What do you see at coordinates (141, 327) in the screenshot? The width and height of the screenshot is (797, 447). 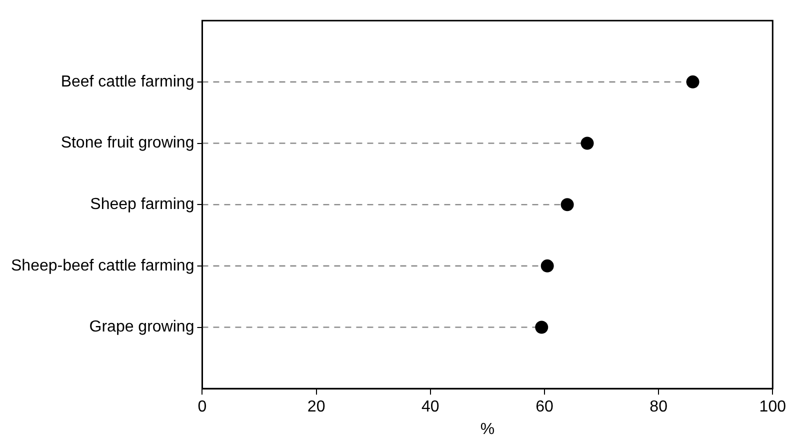 I see `y-tick-label: Grape growing` at bounding box center [141, 327].